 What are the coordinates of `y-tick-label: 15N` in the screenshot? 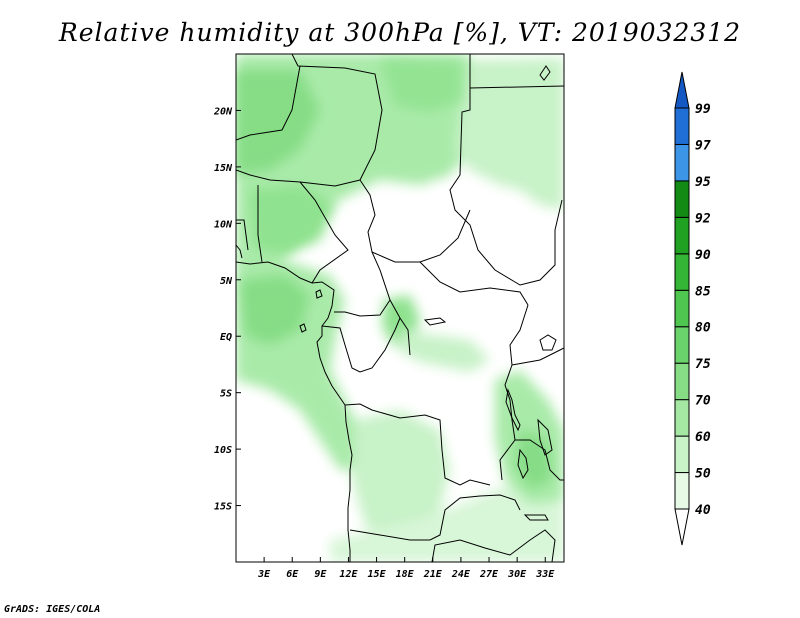 It's located at (223, 168).